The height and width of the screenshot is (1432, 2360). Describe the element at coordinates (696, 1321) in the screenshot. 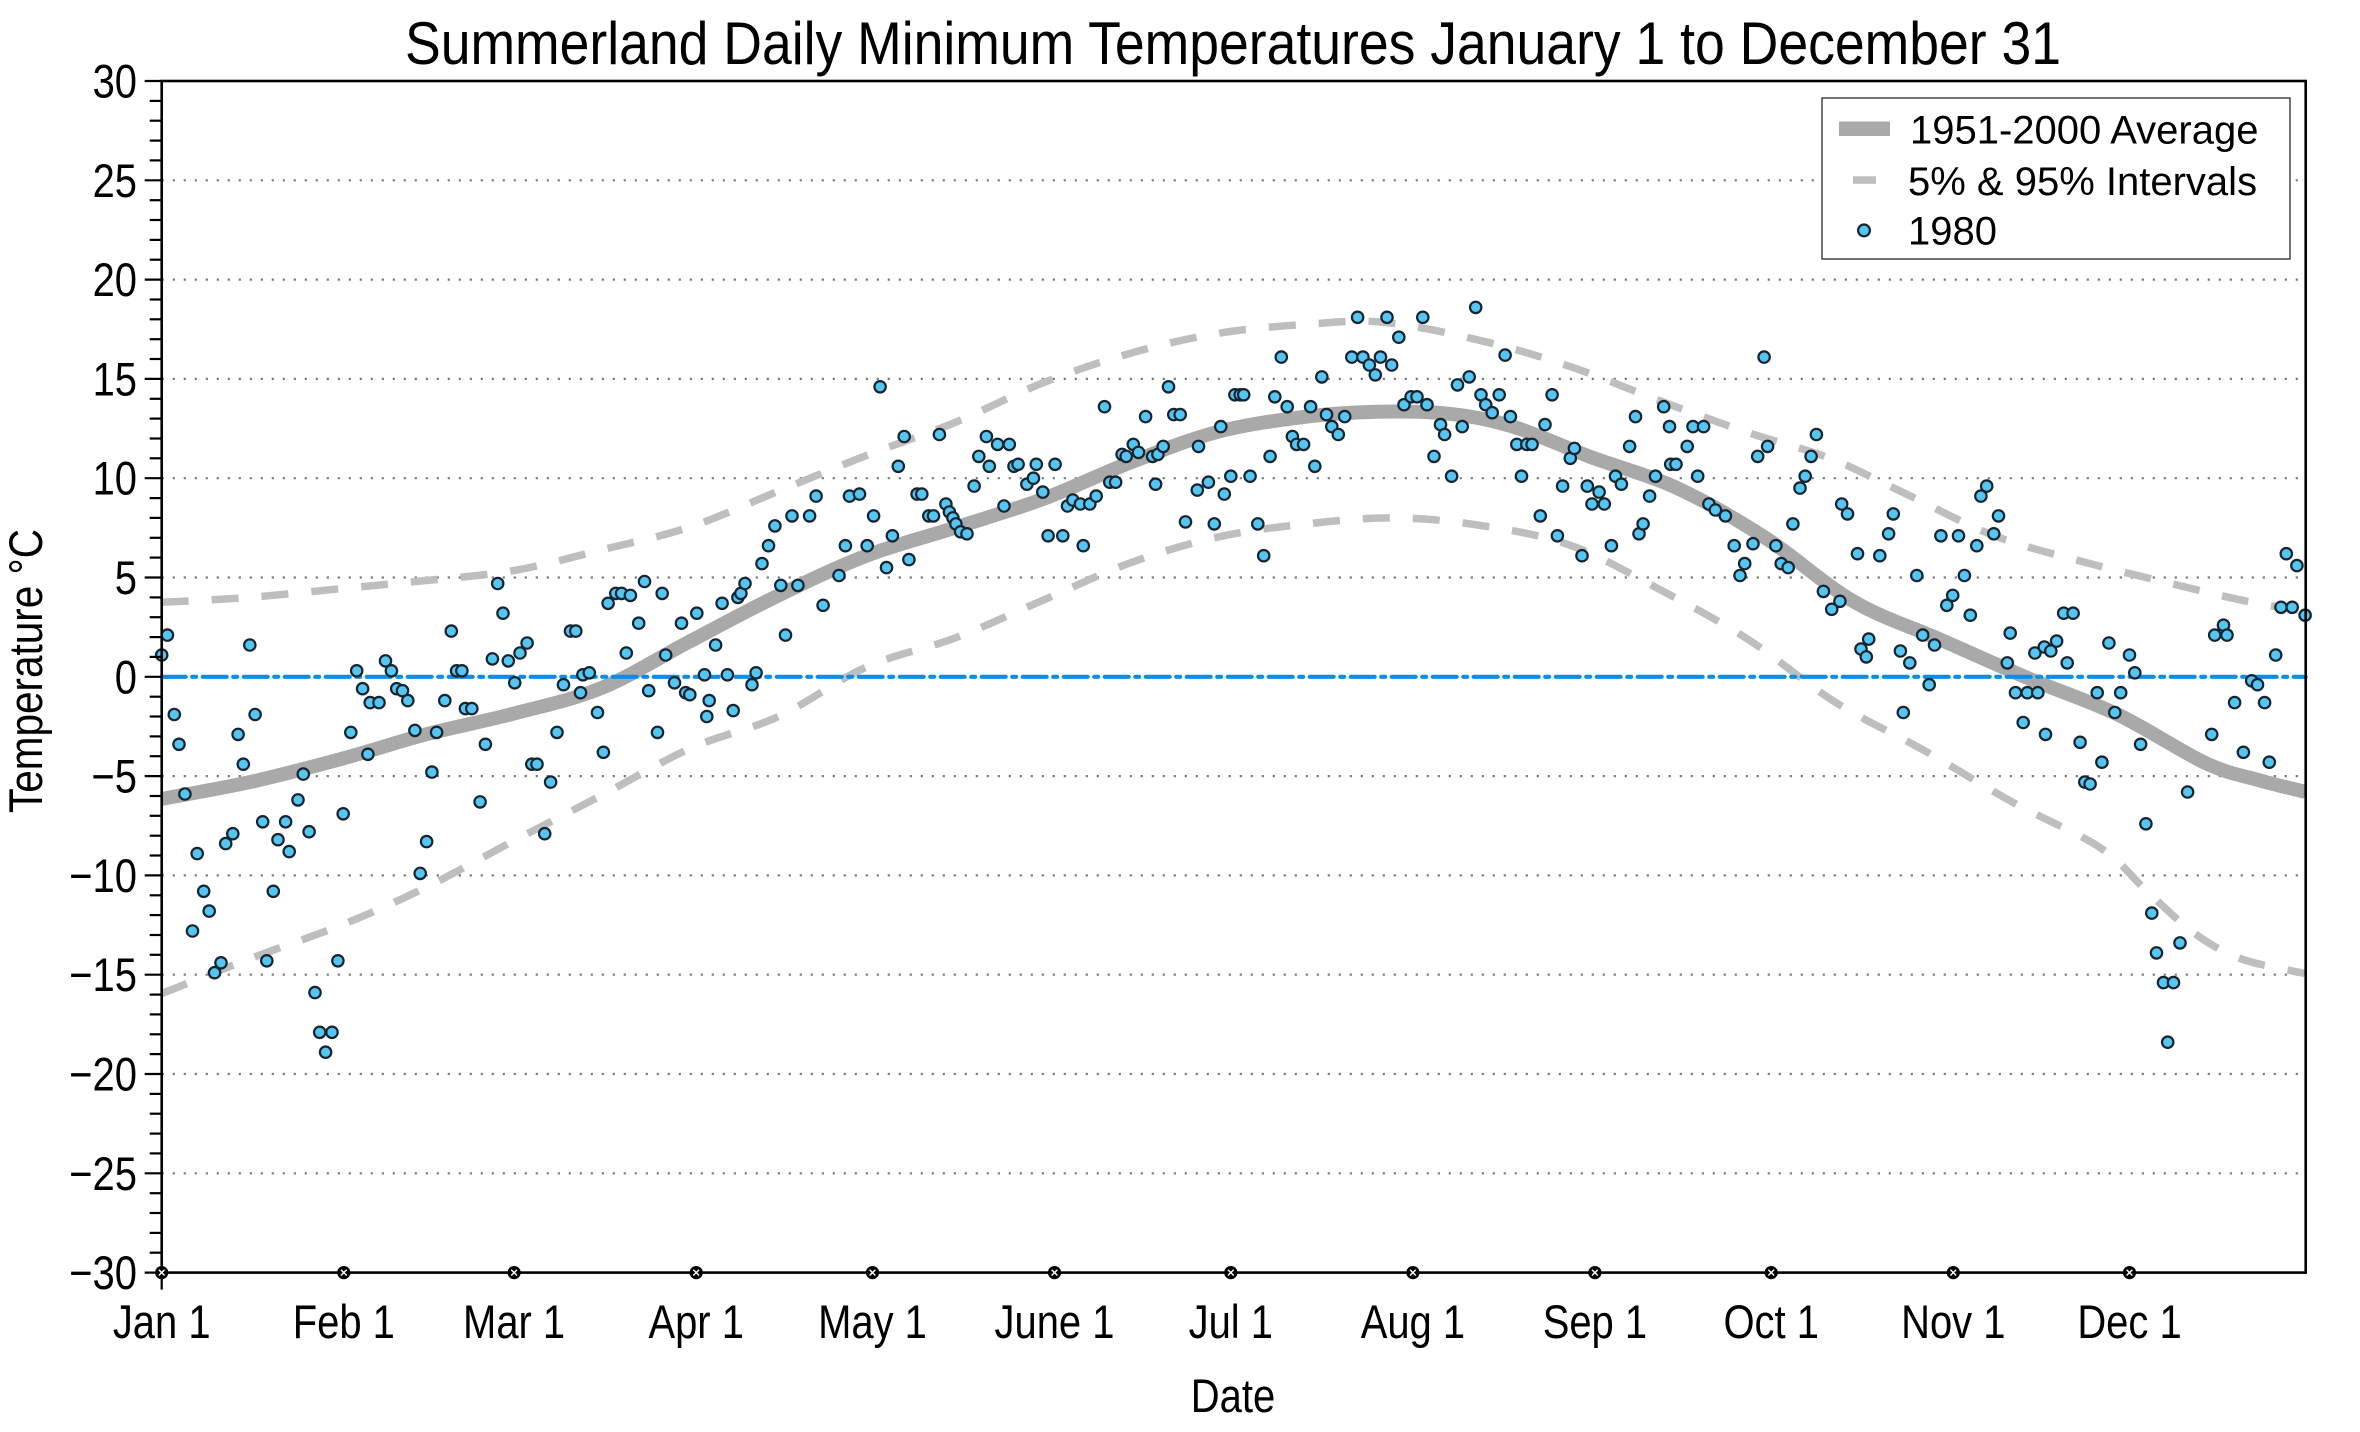

I see `svg-text: Apr 1` at that location.